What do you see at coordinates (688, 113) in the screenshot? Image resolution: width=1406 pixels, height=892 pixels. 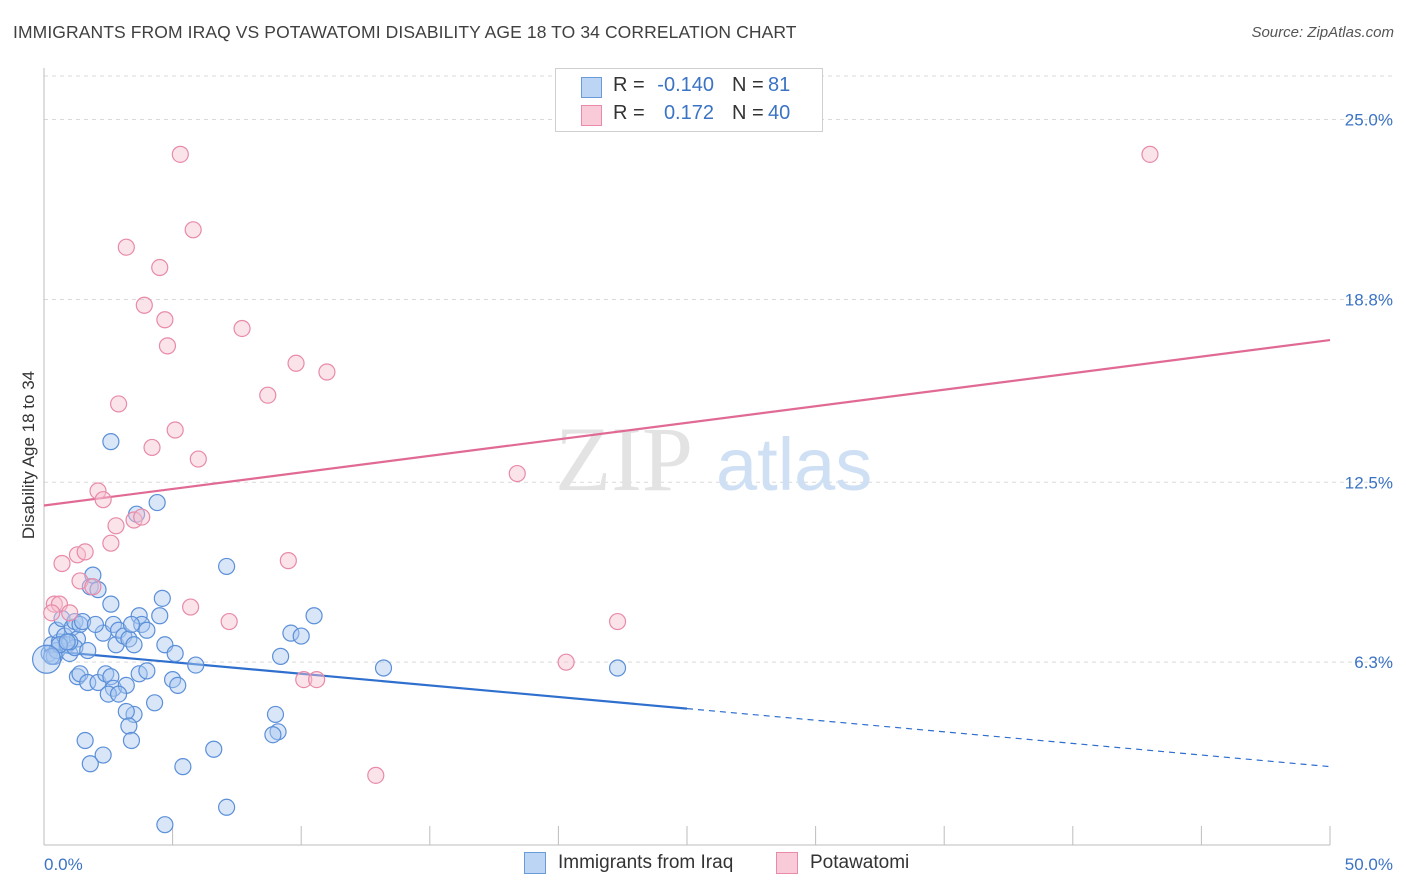 I see `r-value: 0.172` at bounding box center [688, 113].